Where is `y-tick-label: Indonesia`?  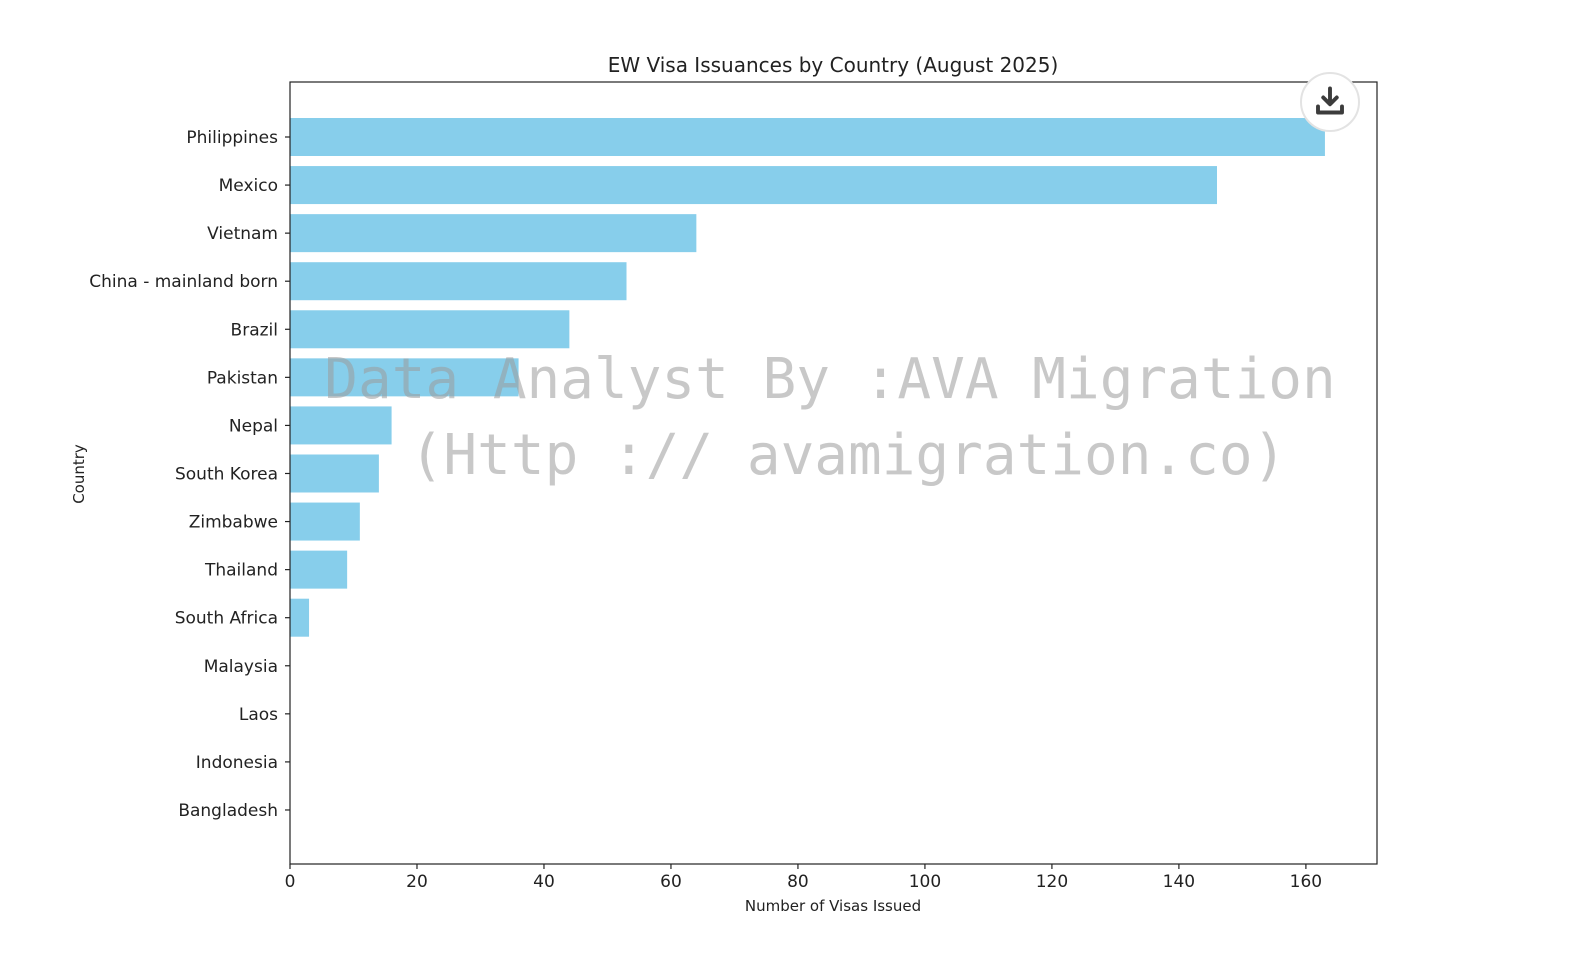
y-tick-label: Indonesia is located at coordinates (237, 763).